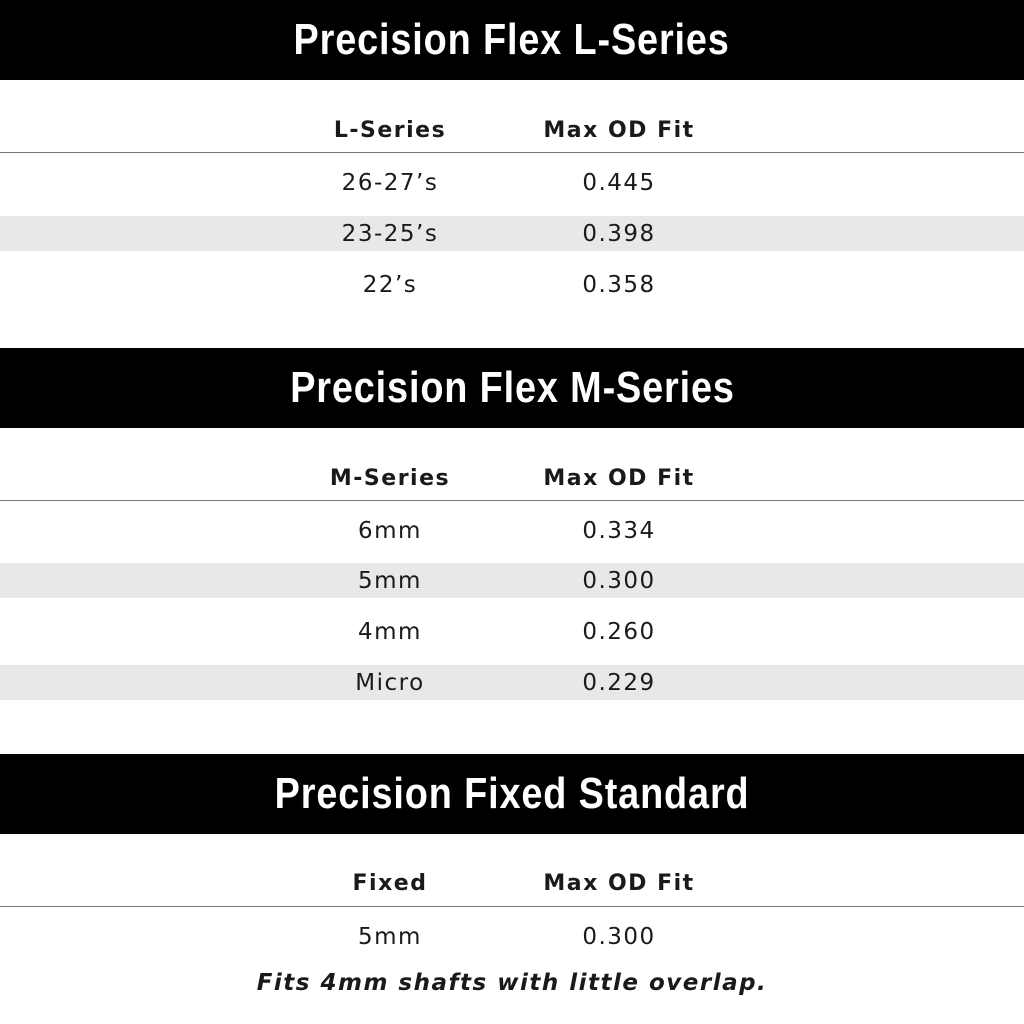 This screenshot has width=1024, height=1024. What do you see at coordinates (390, 130) in the screenshot?
I see `column-header: L-Series` at bounding box center [390, 130].